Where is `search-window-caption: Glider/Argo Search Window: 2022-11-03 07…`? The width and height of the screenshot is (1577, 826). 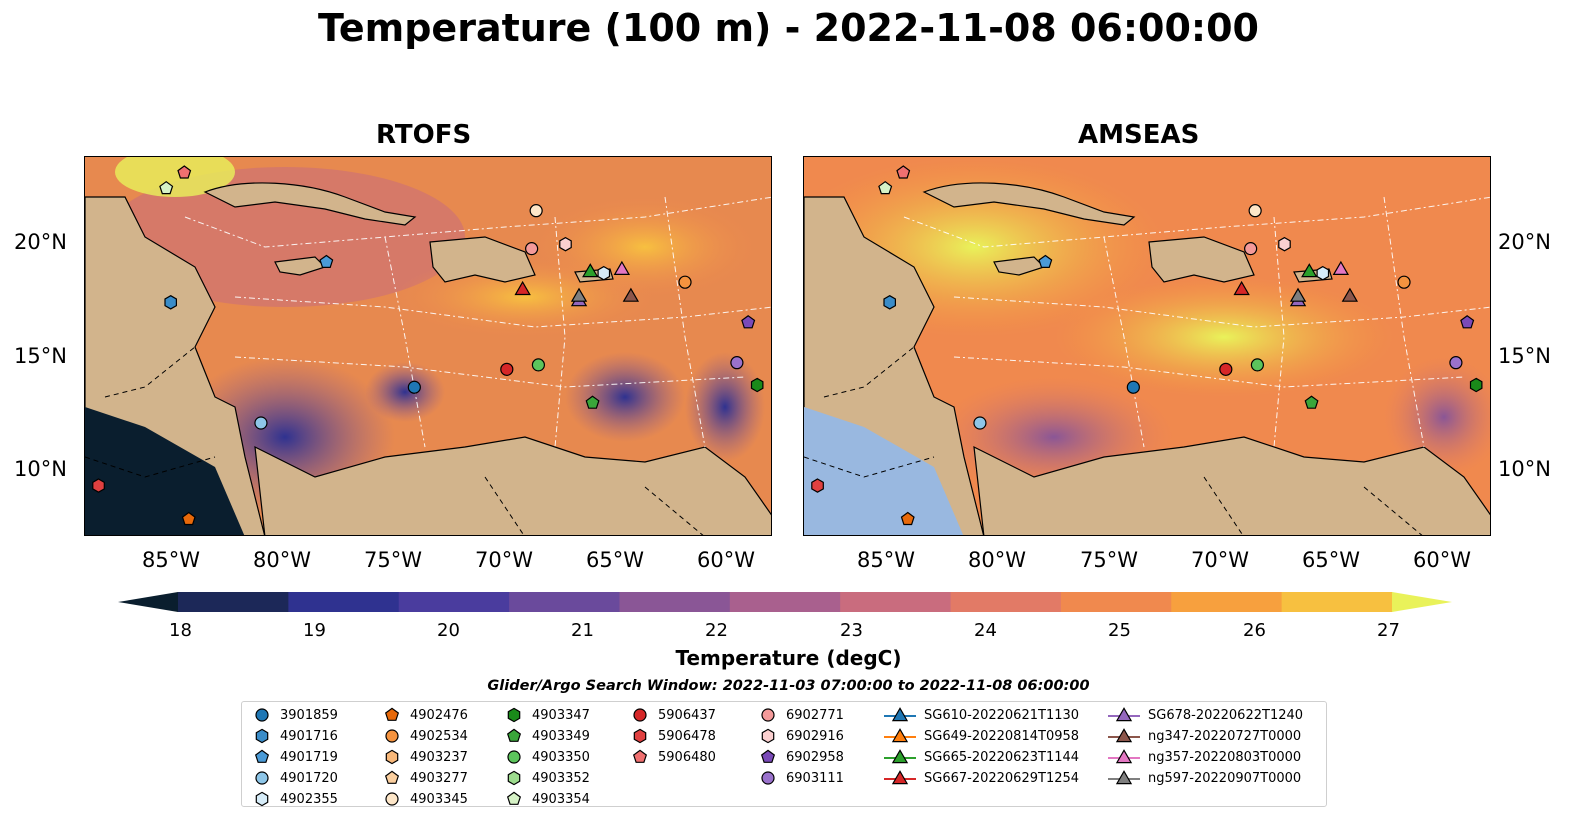
search-window-caption: Glider/Argo Search Window: 2022-11-03 07… is located at coordinates (788, 686).